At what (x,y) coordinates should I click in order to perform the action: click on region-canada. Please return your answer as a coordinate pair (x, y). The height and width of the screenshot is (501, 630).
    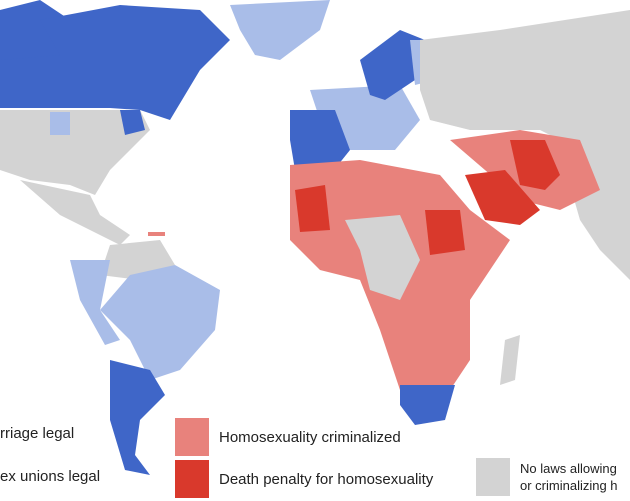
    Looking at the image, I should click on (115, 62).